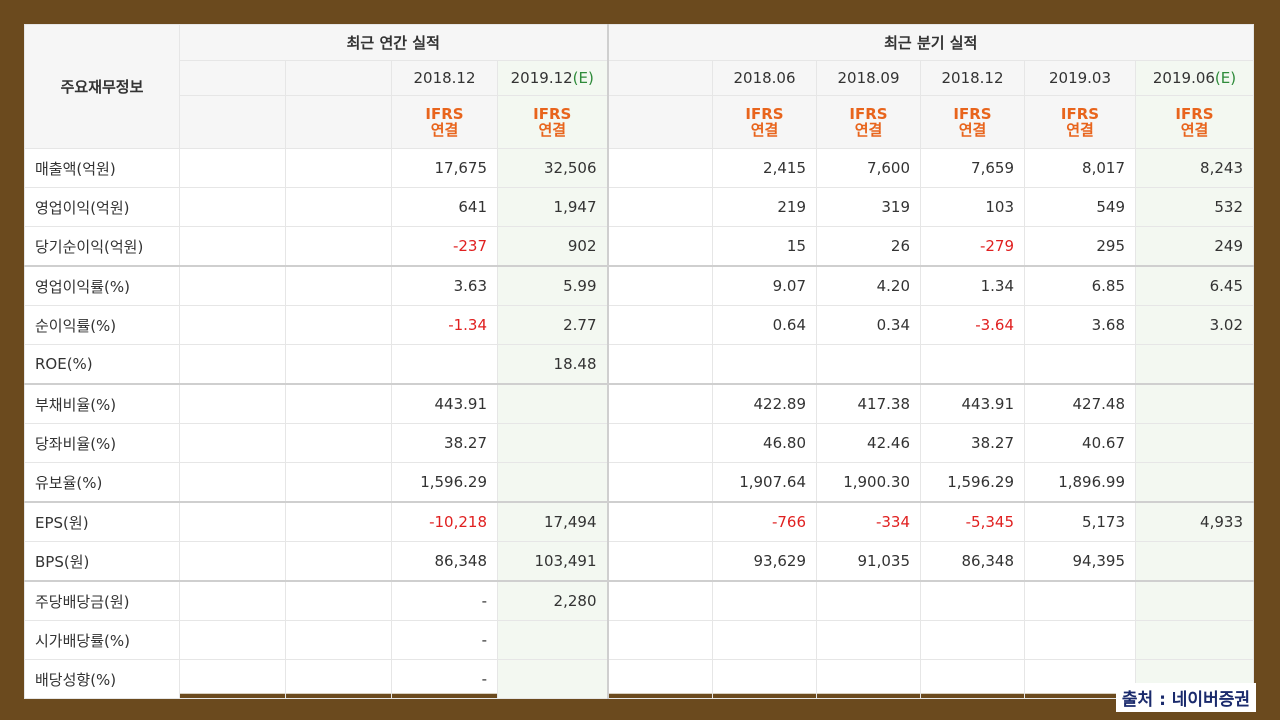 This screenshot has width=1280, height=720. I want to click on corner-label: 주요재무정보, so click(102, 86).